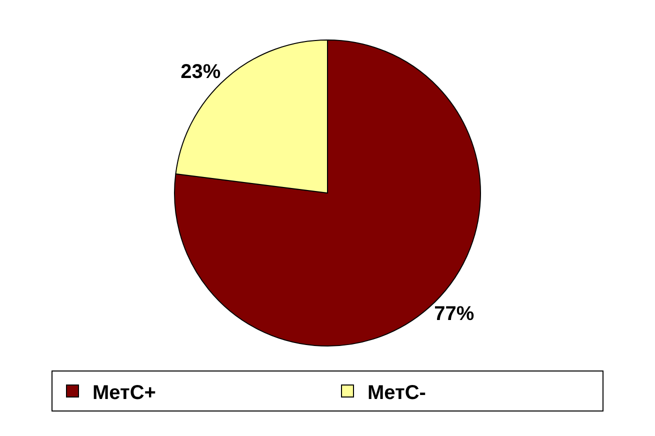 Image resolution: width=655 pixels, height=436 pixels. I want to click on legend-label: МетС+, so click(124, 393).